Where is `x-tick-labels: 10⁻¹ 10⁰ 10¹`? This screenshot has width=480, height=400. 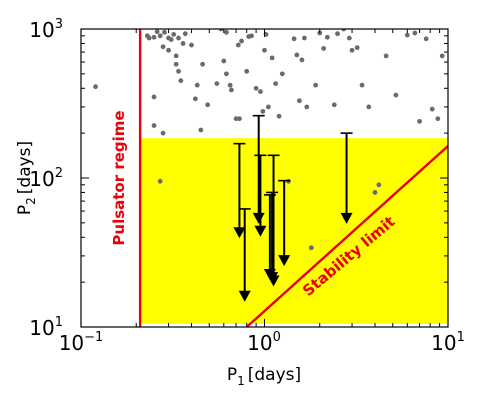
x-tick-labels: 10⁻¹ 10⁰ 10¹ is located at coordinates (262, 342).